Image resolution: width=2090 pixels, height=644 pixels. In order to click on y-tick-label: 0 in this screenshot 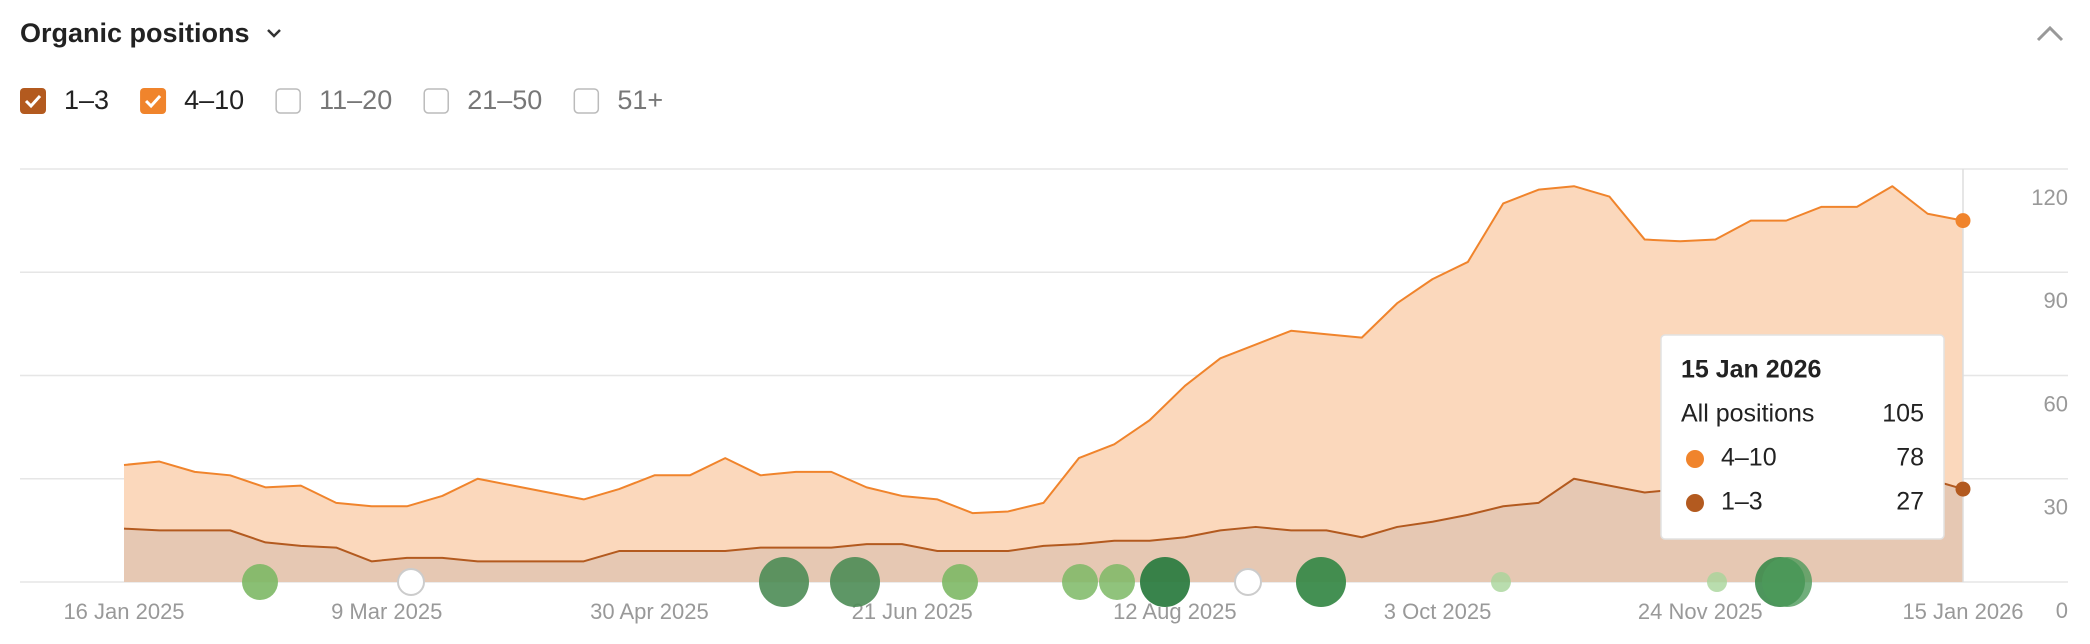, I will do `click(2062, 610)`.